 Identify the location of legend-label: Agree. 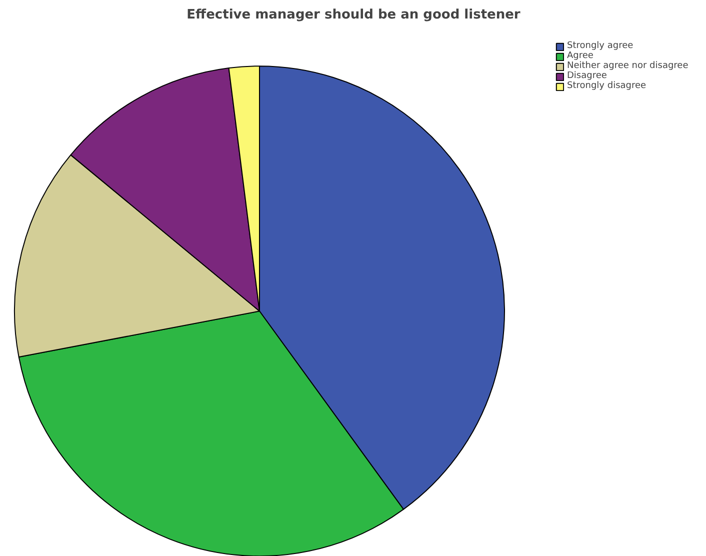
(580, 56).